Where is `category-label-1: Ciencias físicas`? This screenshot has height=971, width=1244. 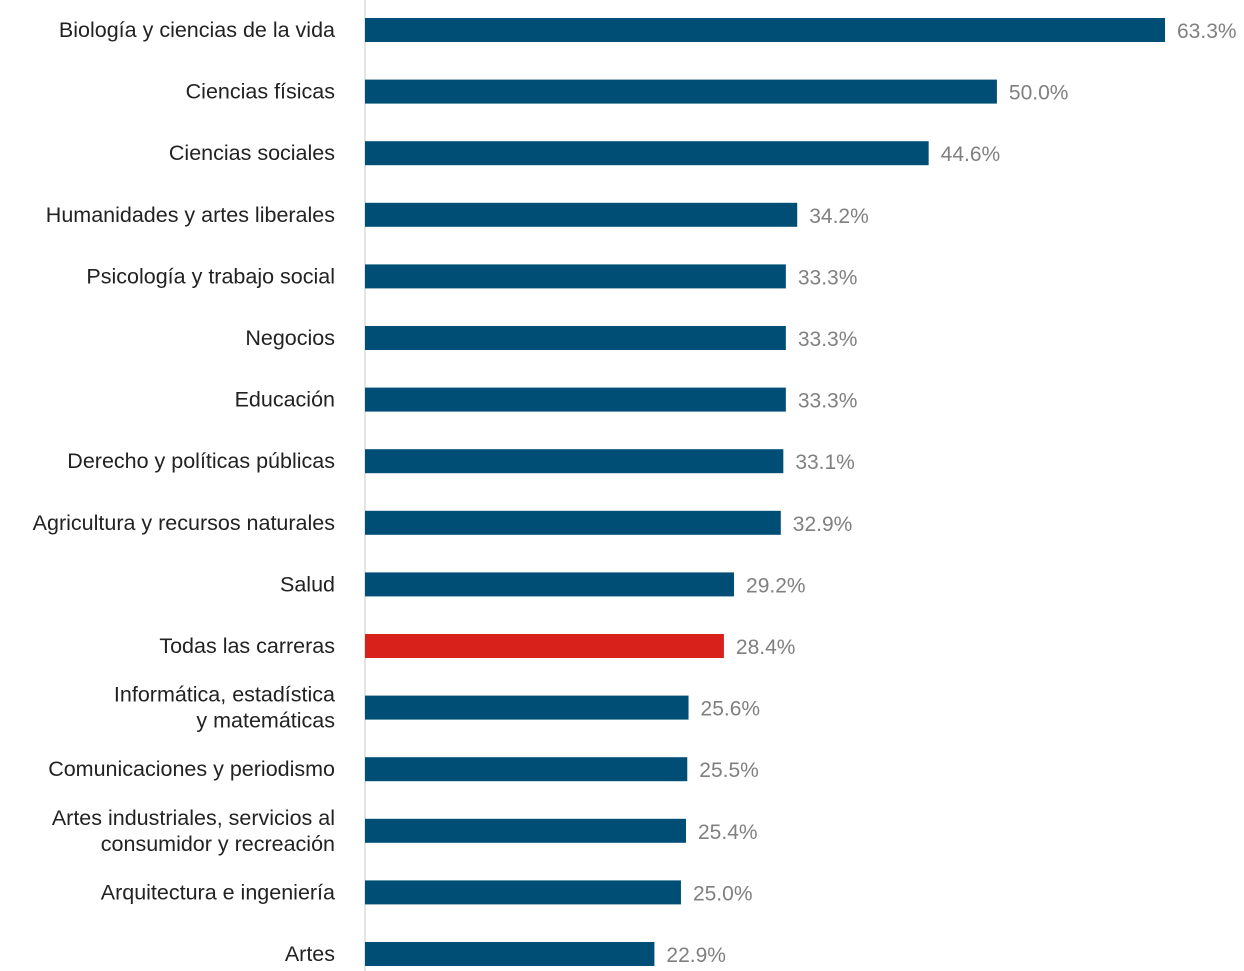 category-label-1: Ciencias físicas is located at coordinates (260, 92).